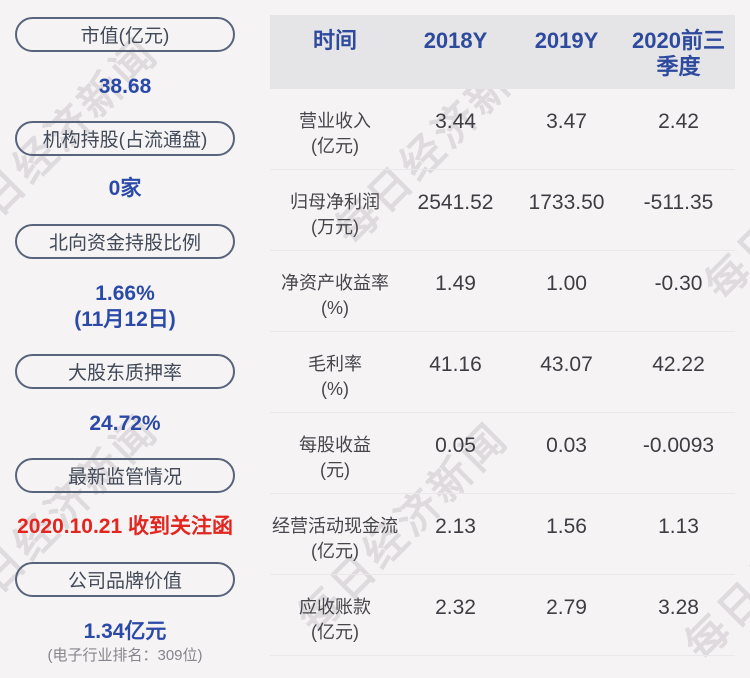 This screenshot has height=678, width=750. I want to click on cell-value: 1.49, so click(455, 283).